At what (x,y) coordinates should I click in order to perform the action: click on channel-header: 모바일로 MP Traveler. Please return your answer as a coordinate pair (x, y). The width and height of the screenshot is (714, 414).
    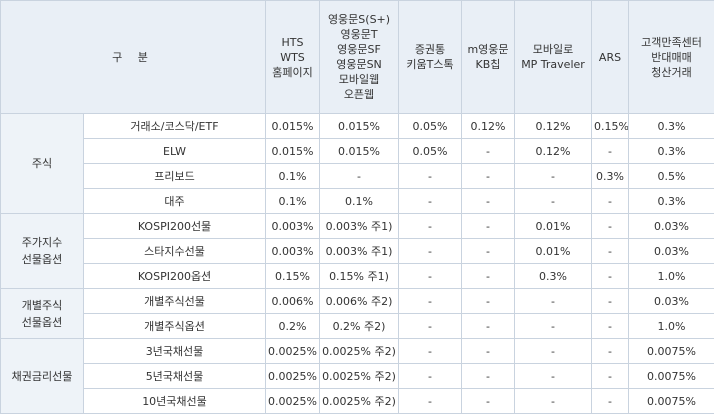
    Looking at the image, I should click on (553, 57).